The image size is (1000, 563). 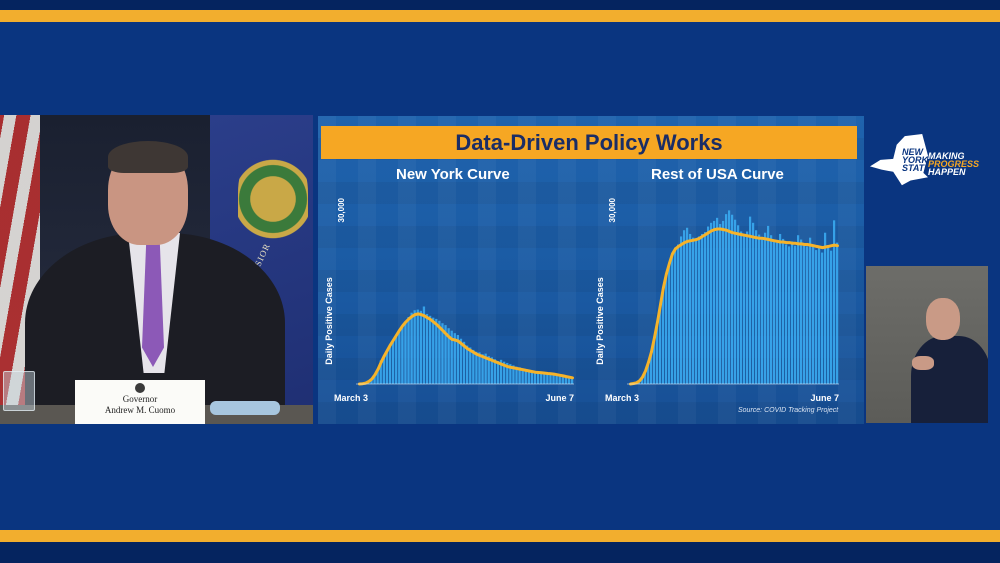 What do you see at coordinates (500, 5) in the screenshot?
I see `top-dark-band` at bounding box center [500, 5].